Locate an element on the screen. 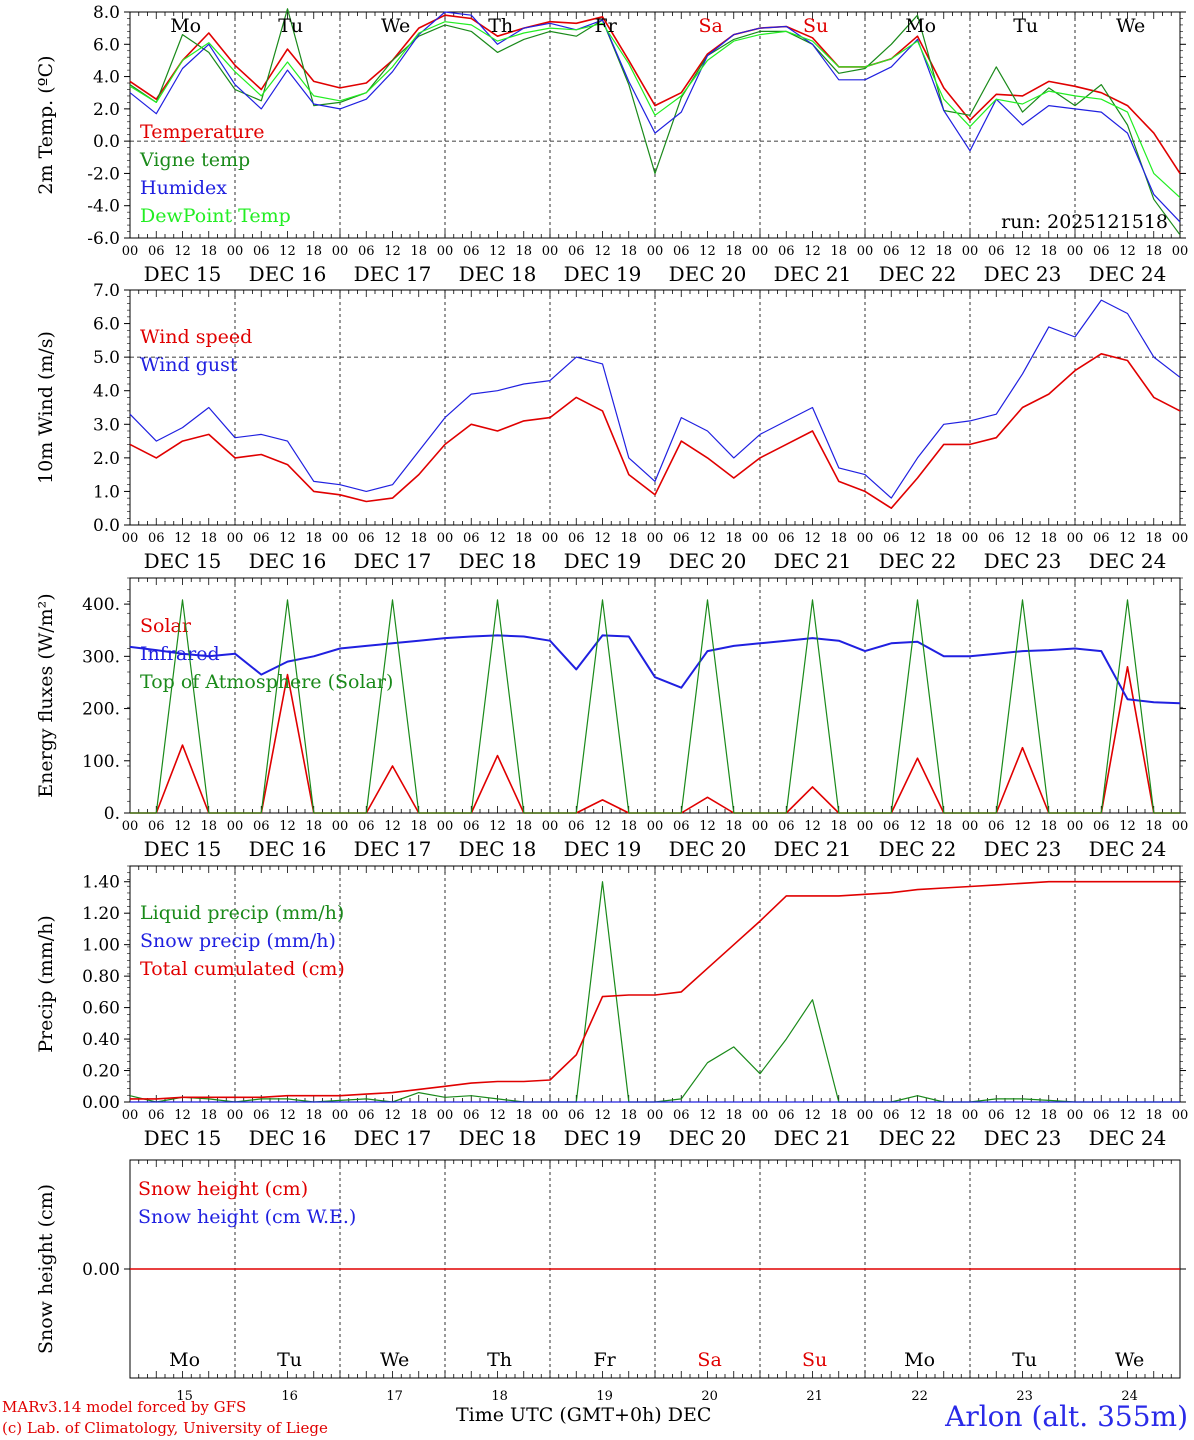 Image resolution: width=1194 pixels, height=1440 pixels. y-tick-label: 5.0 is located at coordinates (106, 358).